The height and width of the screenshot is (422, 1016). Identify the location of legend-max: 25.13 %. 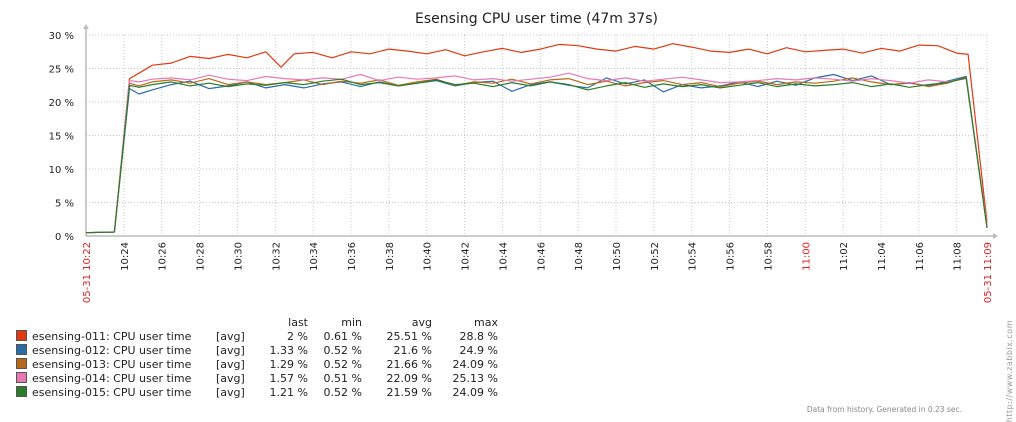
(475, 378).